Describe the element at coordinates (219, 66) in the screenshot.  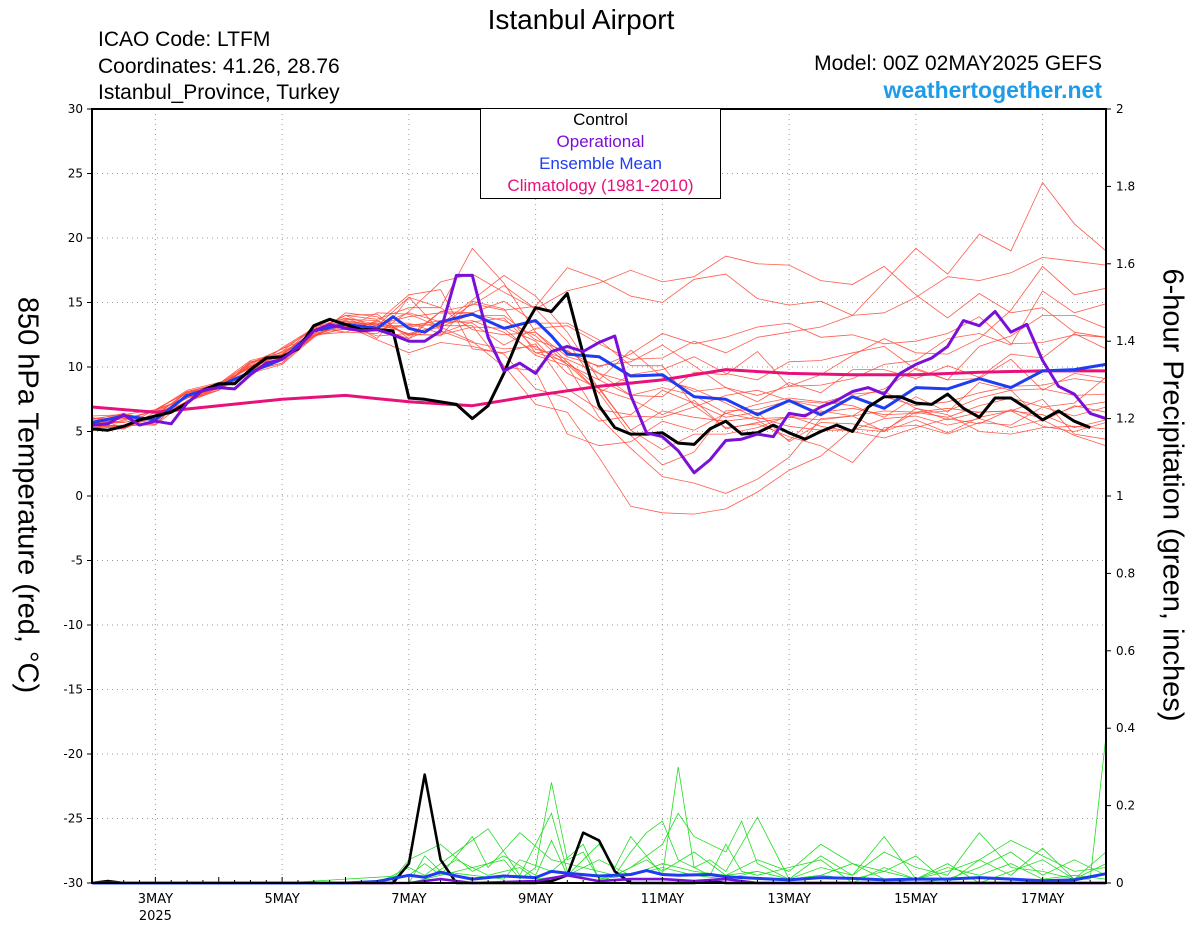
I see `coordinates: Coordinates: 41.26, 28.76` at that location.